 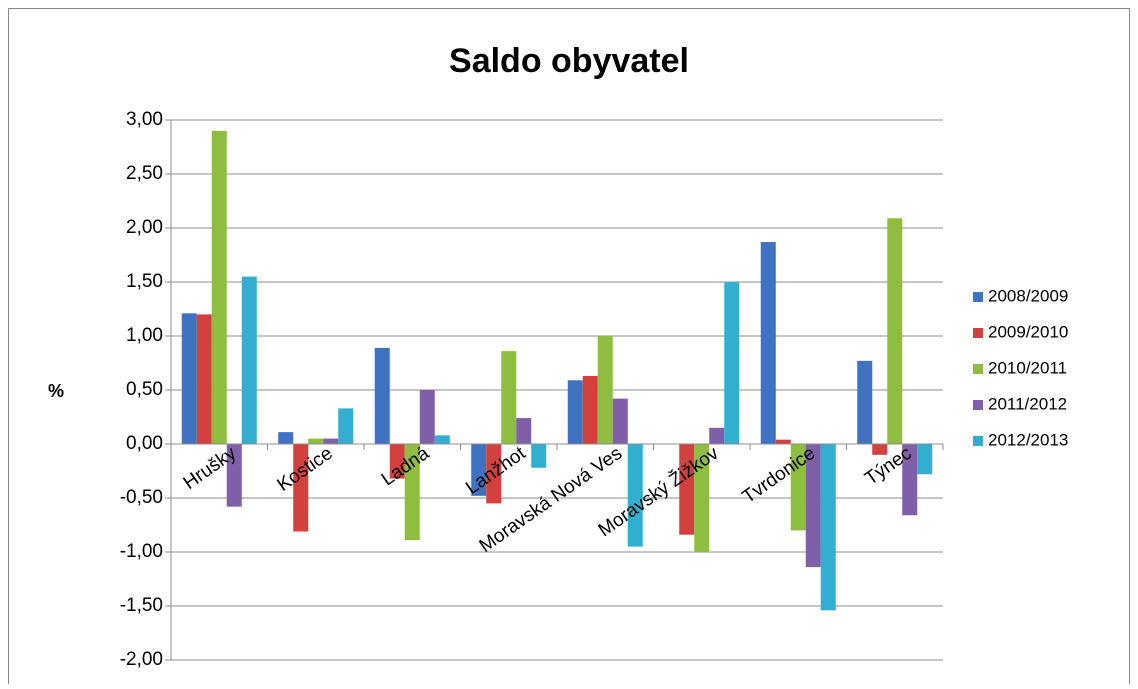 I want to click on y-tick-label: 0,50, so click(x=144, y=389).